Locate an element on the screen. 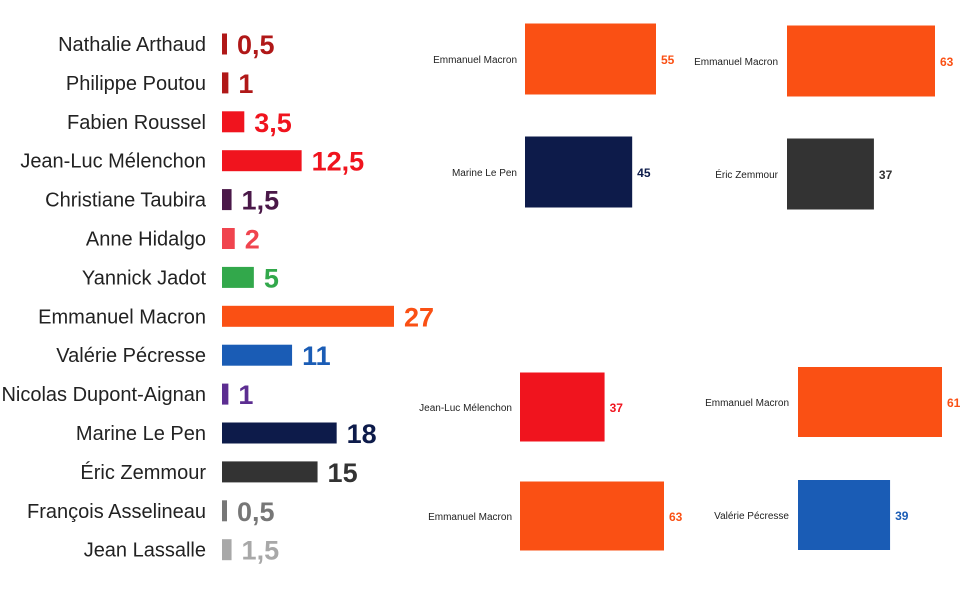  candidate-label: Jean Lassalle is located at coordinates (145, 551).